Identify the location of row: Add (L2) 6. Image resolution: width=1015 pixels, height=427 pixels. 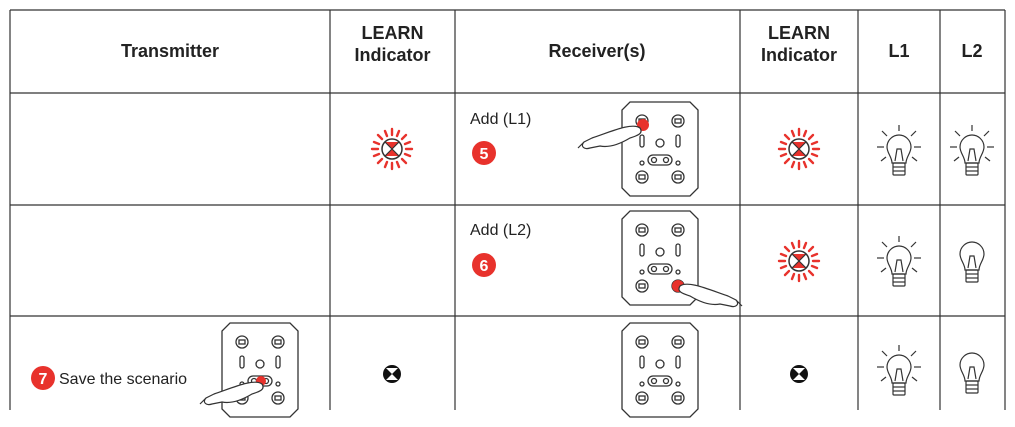
(727, 259).